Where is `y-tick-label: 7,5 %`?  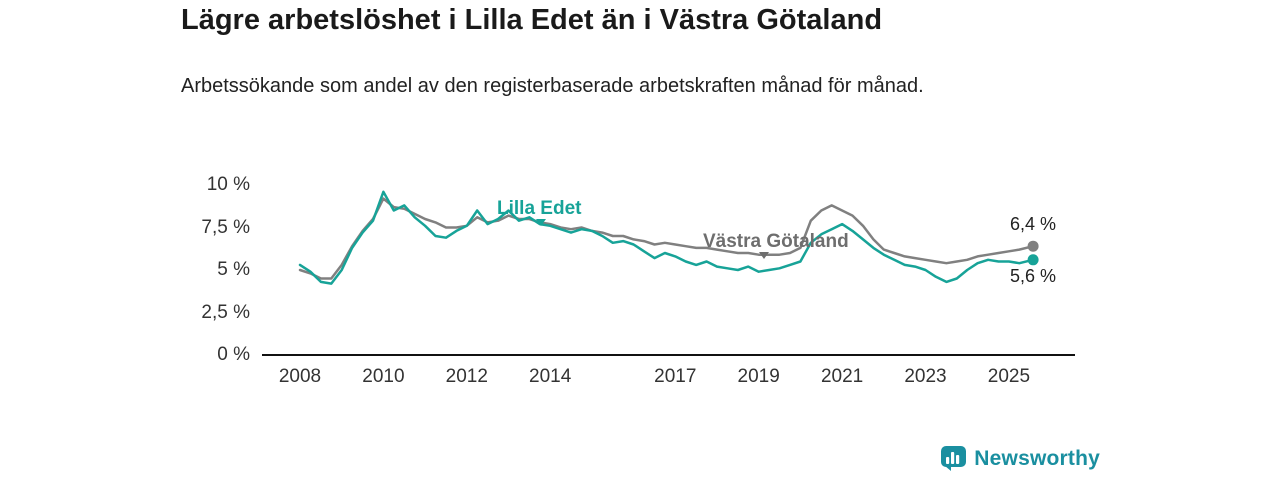 y-tick-label: 7,5 % is located at coordinates (225, 227).